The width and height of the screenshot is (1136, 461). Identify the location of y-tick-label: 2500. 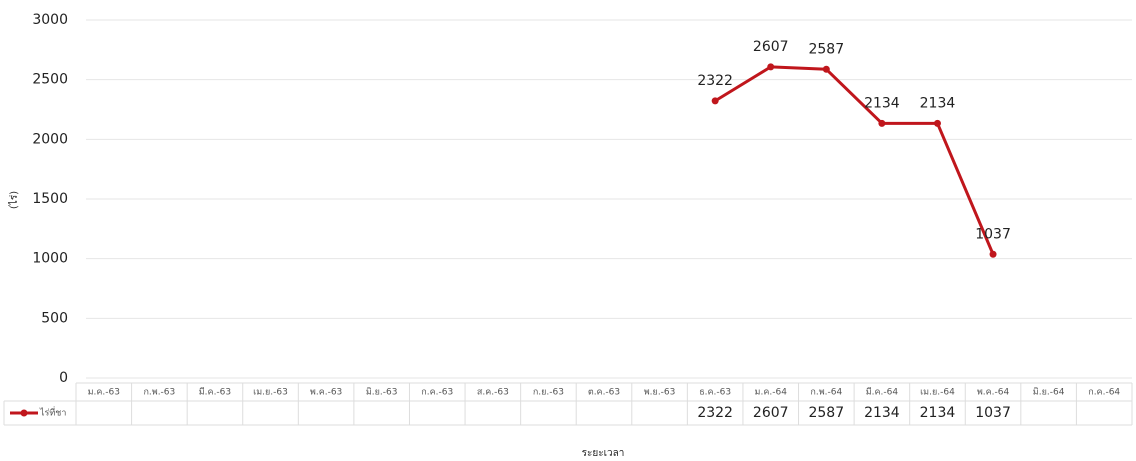
(50, 80).